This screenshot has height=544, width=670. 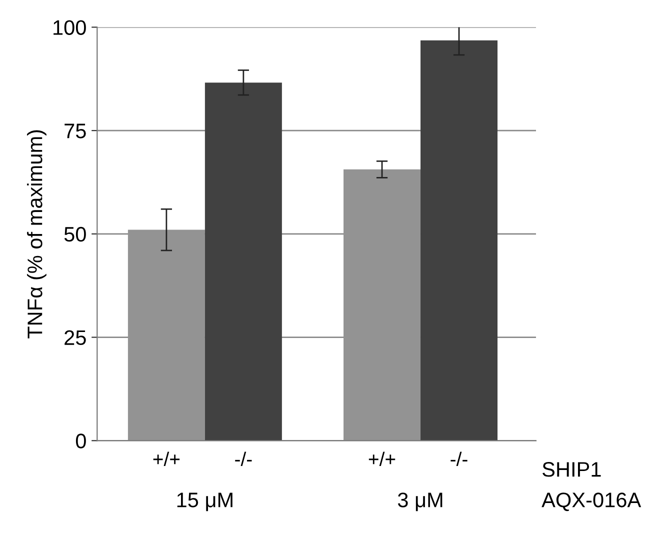 What do you see at coordinates (204, 502) in the screenshot?
I see `text: 15 μM` at bounding box center [204, 502].